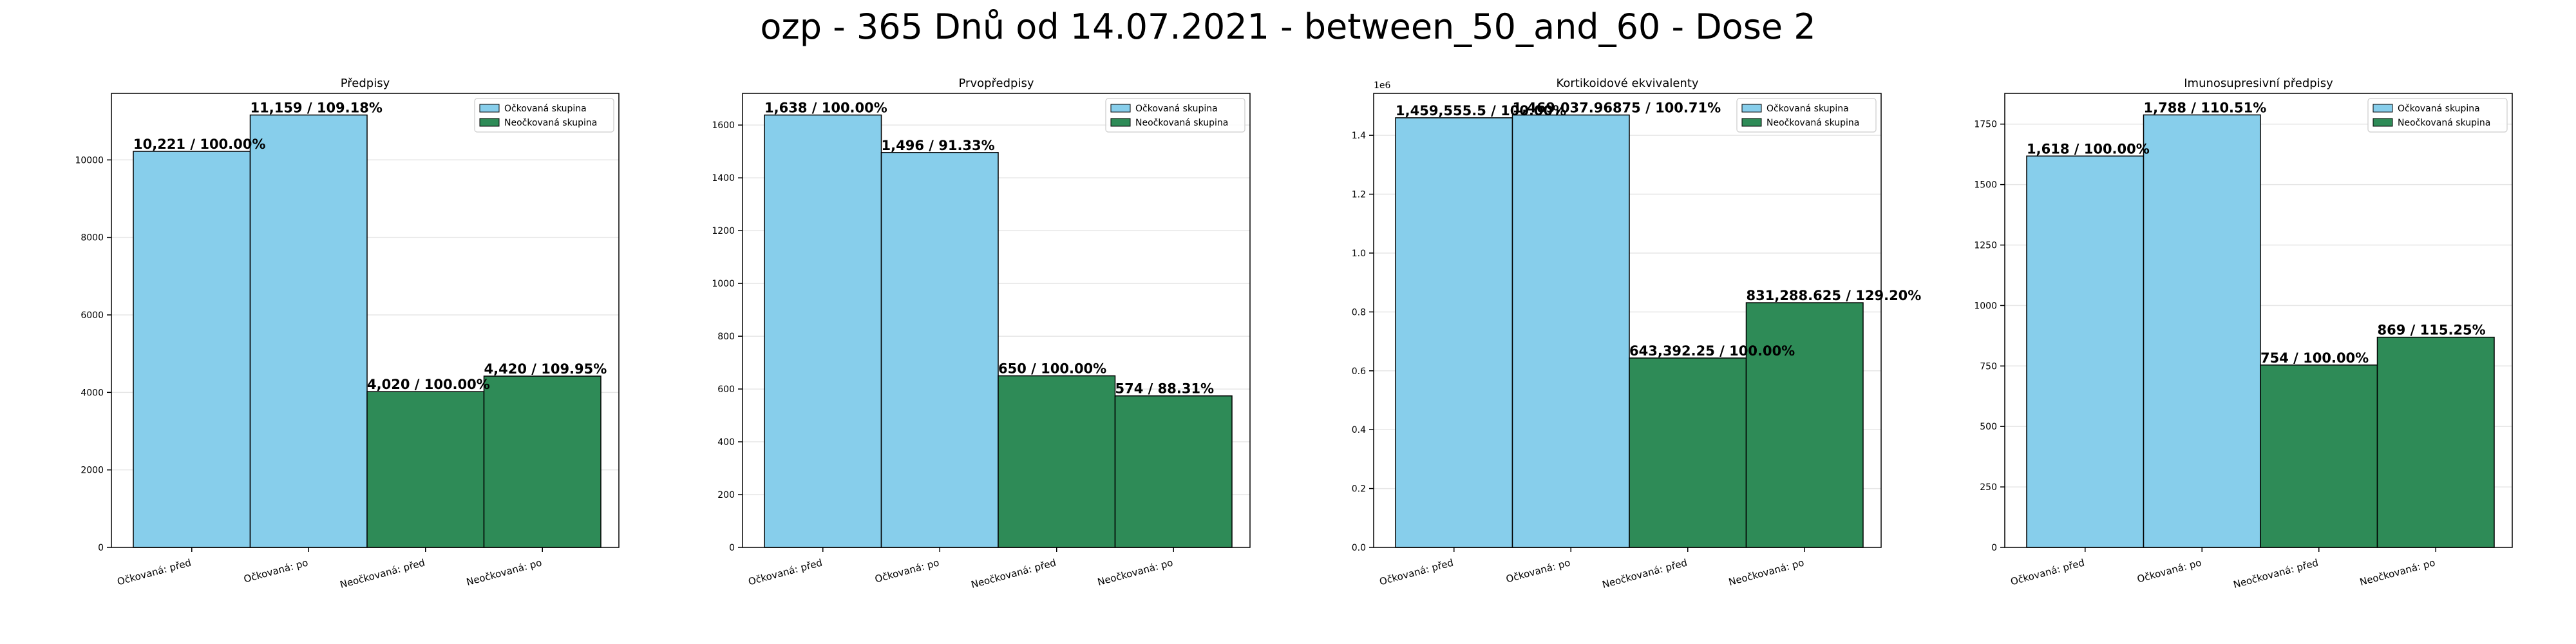 The width and height of the screenshot is (2576, 644). I want to click on axis-offset-label: 1e6, so click(1382, 85).